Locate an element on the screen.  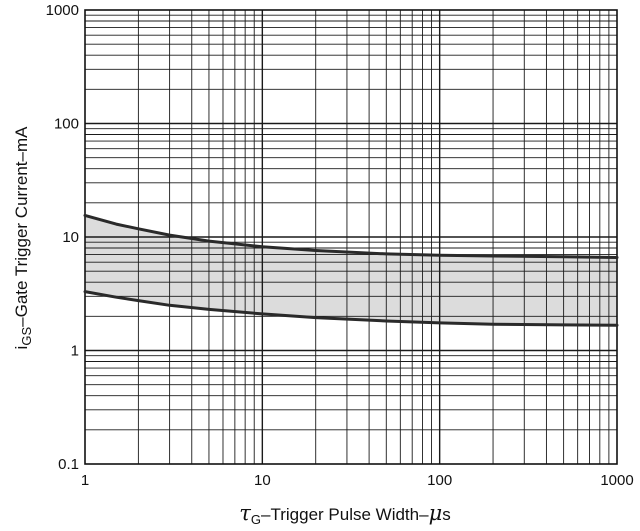
x-tick-labels: 1 10 100 1000 is located at coordinates (357, 480).